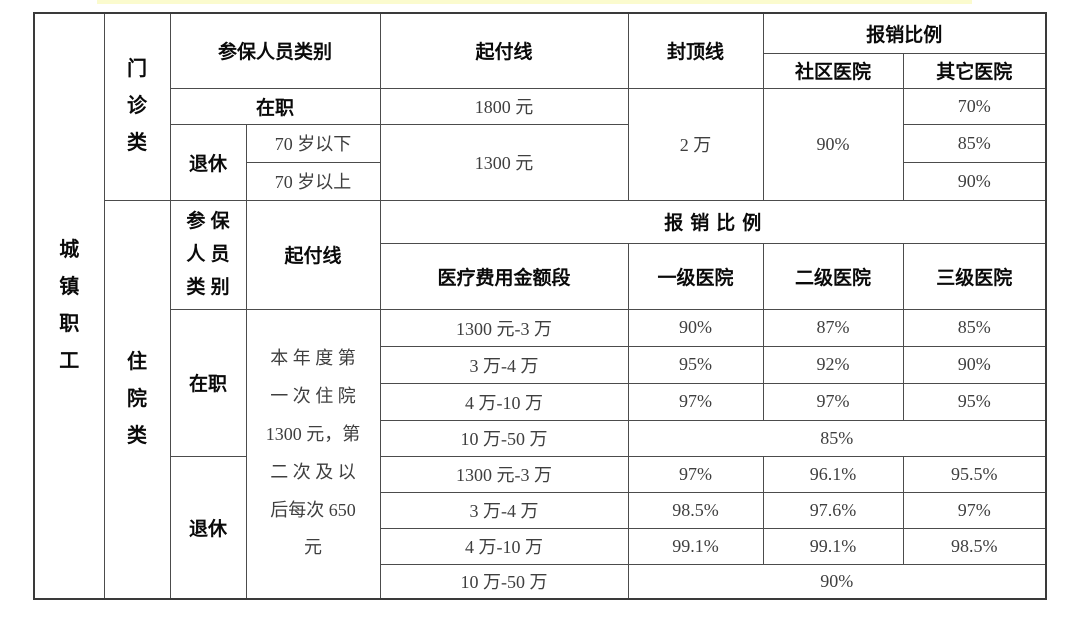 The height and width of the screenshot is (621, 1080). What do you see at coordinates (974, 276) in the screenshot?
I see `inpatient-header-tier3-hospital: 三级医院` at bounding box center [974, 276].